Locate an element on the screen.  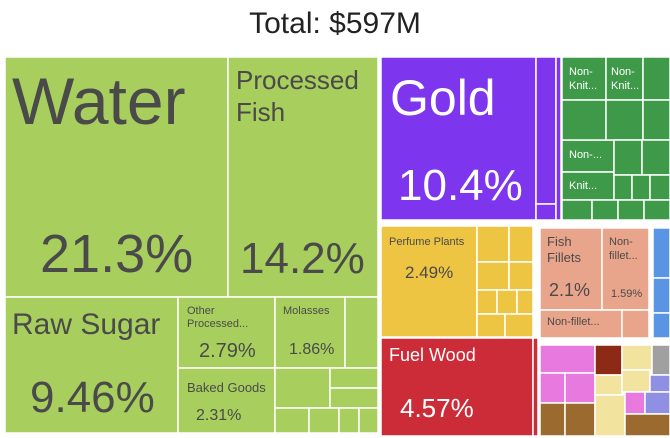
tile-share-6: 10.4% is located at coordinates (460, 185).